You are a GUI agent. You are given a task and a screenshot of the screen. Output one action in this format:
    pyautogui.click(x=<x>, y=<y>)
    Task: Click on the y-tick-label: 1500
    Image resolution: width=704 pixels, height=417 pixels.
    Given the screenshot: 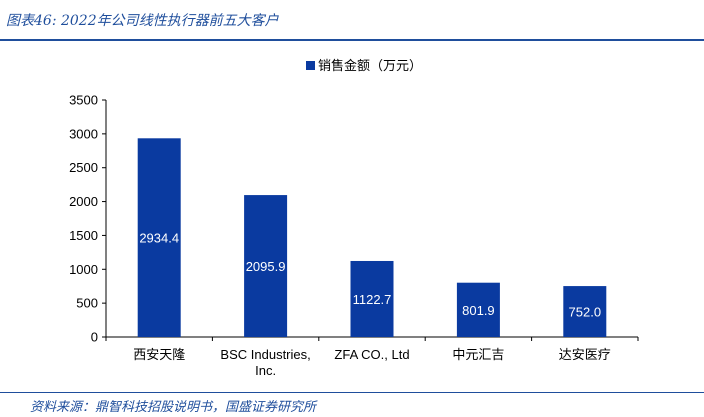 What is the action you would take?
    pyautogui.click(x=83, y=235)
    